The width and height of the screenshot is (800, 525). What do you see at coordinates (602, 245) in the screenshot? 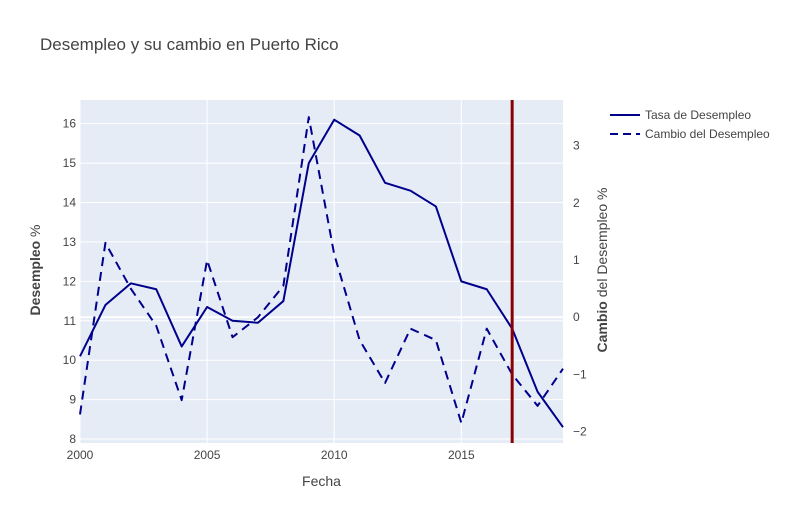
I see `y2-axis-title-rest: del Desempleo %` at bounding box center [602, 245].